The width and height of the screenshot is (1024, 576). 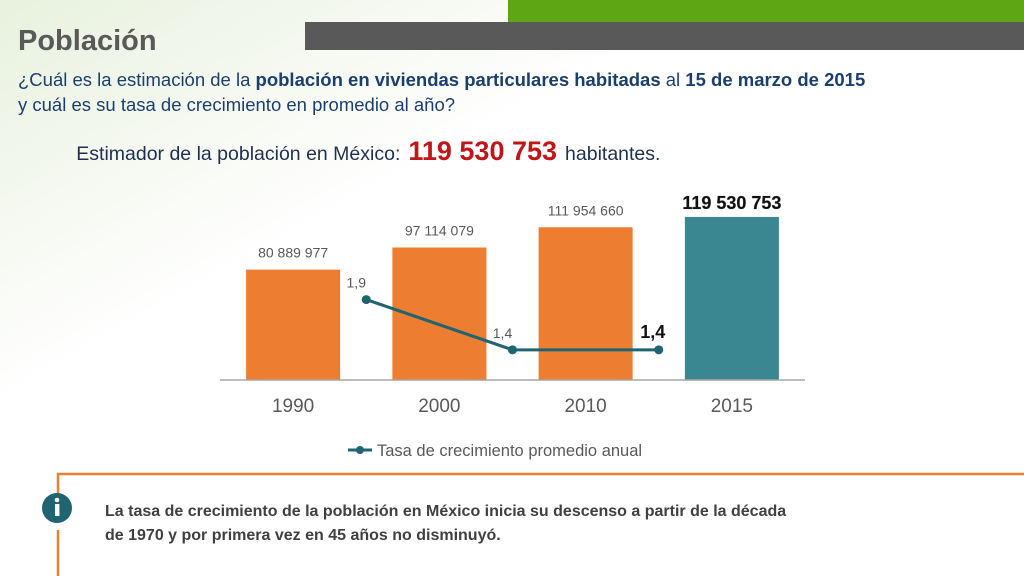 I want to click on info-icon-bar, so click(x=57, y=510).